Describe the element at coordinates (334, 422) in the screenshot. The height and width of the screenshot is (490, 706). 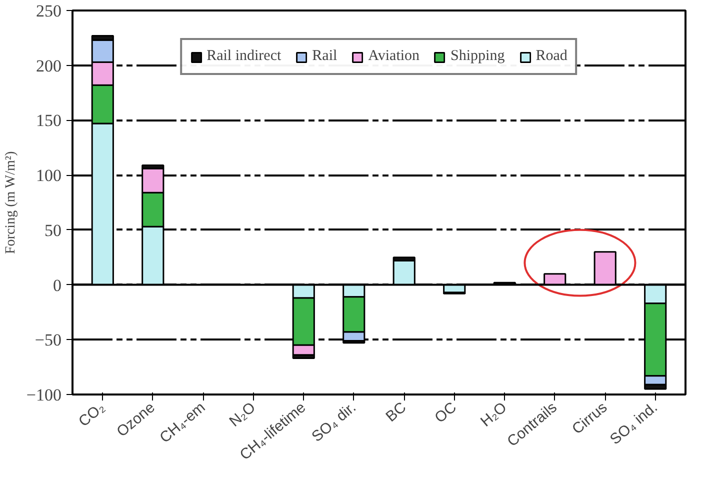
I see `x-tick-label: SO₄ dir.` at that location.